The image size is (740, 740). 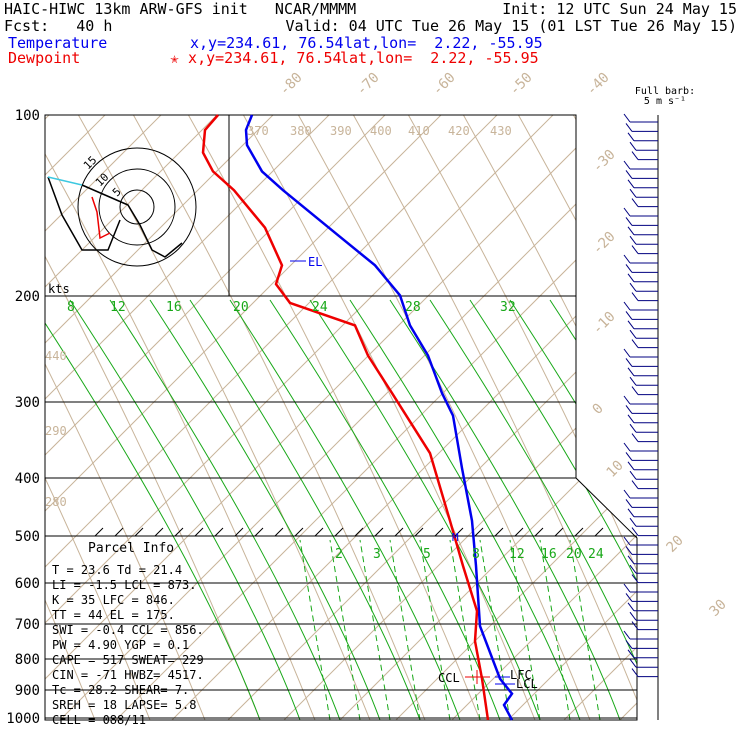 What do you see at coordinates (508, 307) in the screenshot?
I see `mixing-label-upper: 32` at bounding box center [508, 307].